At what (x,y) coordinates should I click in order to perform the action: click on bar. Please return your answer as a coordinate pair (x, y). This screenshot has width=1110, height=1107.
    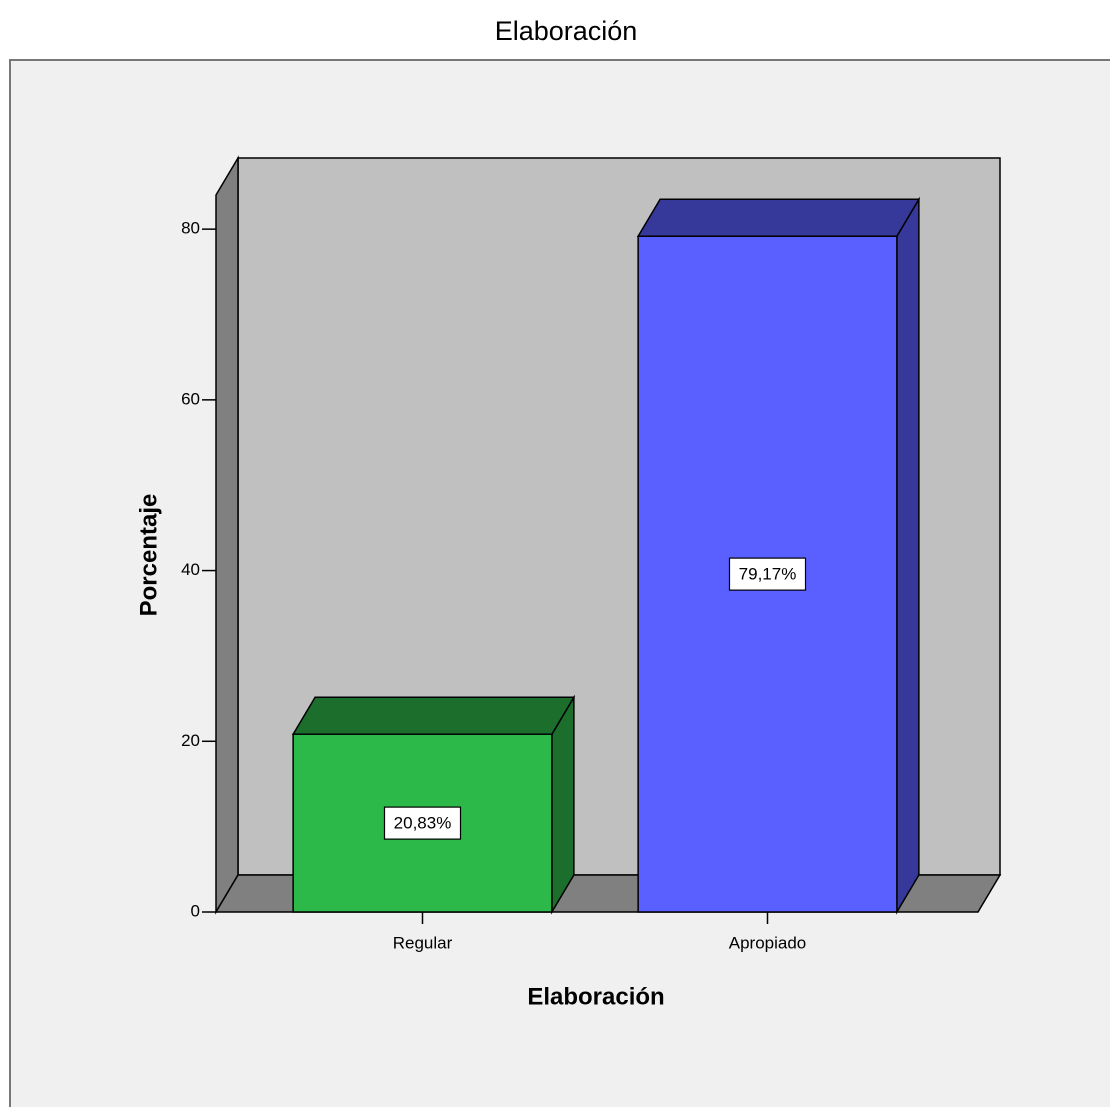
    Looking at the image, I should click on (433, 804).